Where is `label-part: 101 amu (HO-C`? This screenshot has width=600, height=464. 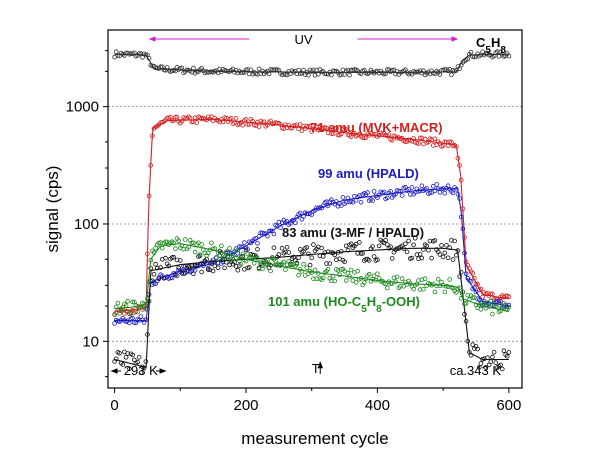 label-part: 101 amu (HO-C is located at coordinates (315, 301).